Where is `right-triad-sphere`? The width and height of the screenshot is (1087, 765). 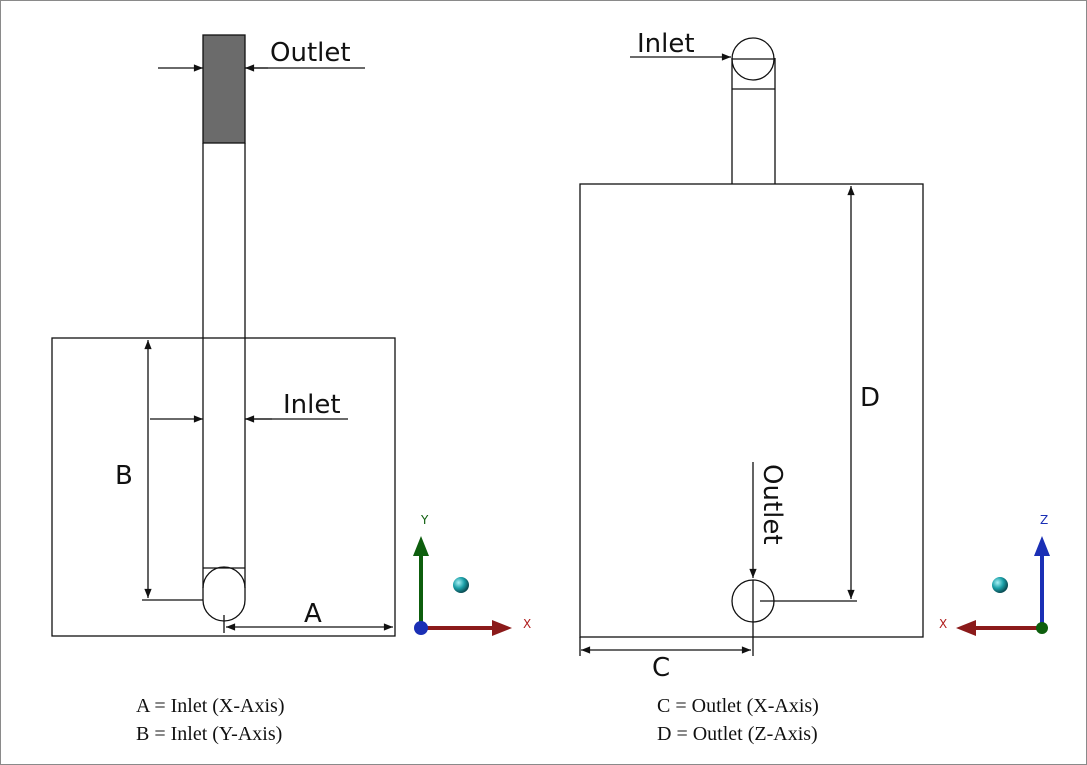
right-triad-sphere is located at coordinates (1000, 585).